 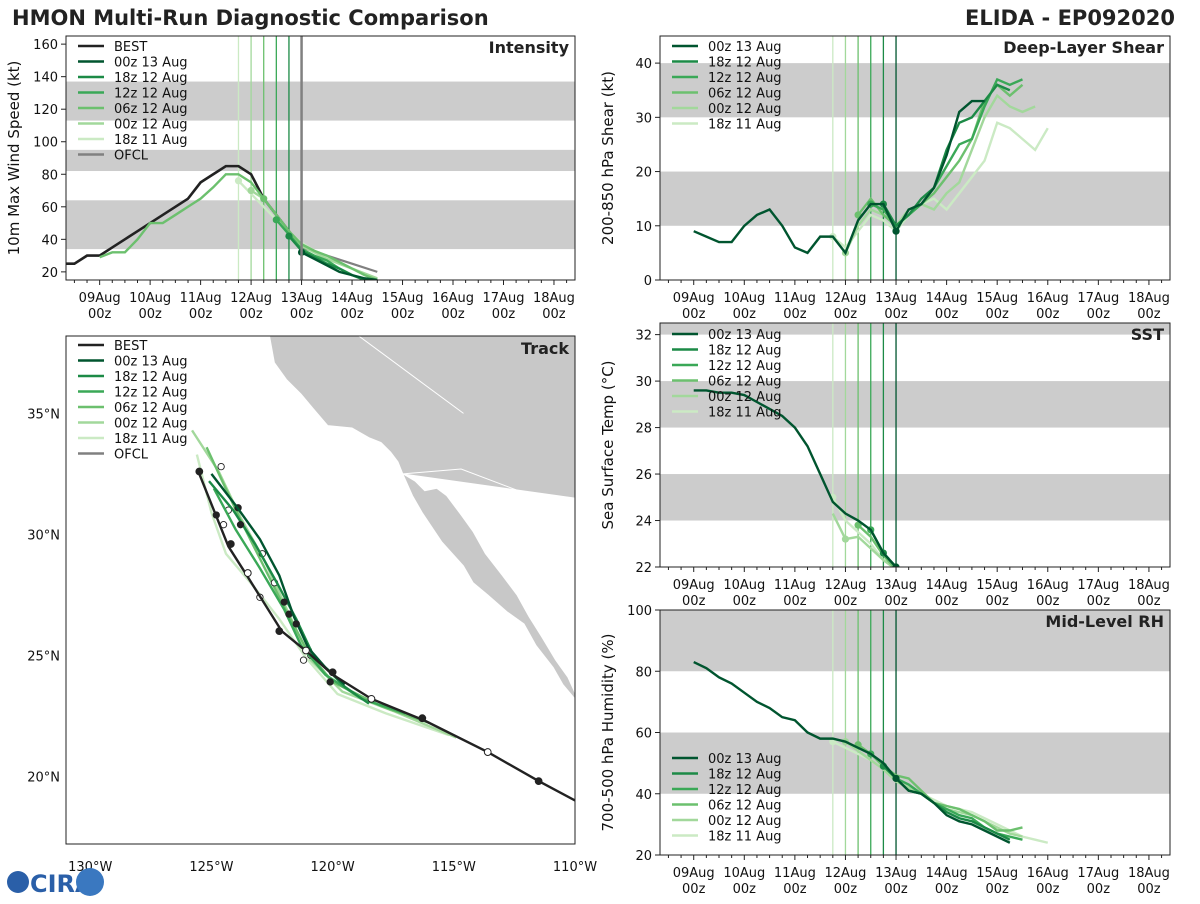 I want to click on shear-ytick-label: 0, so click(x=648, y=281).